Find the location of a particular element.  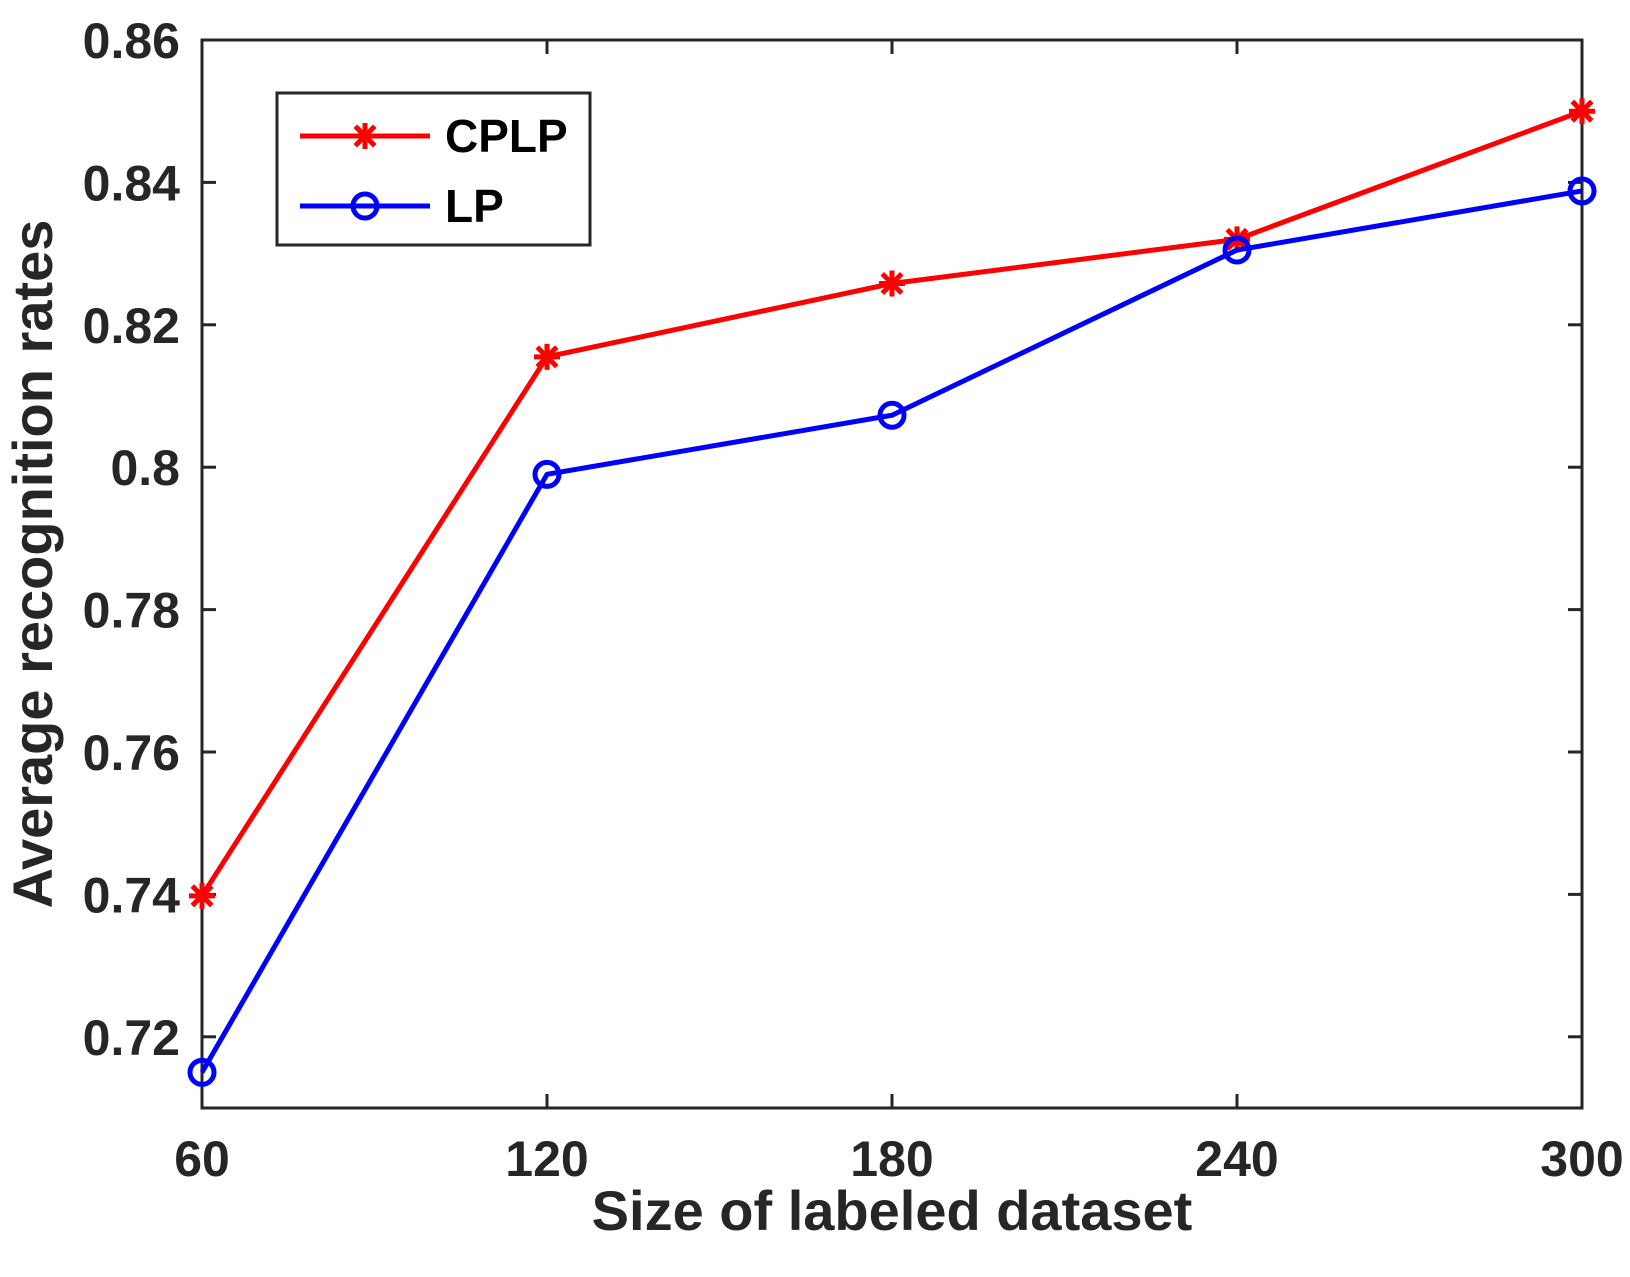

legend-label-cplp: CPLP is located at coordinates (506, 136).